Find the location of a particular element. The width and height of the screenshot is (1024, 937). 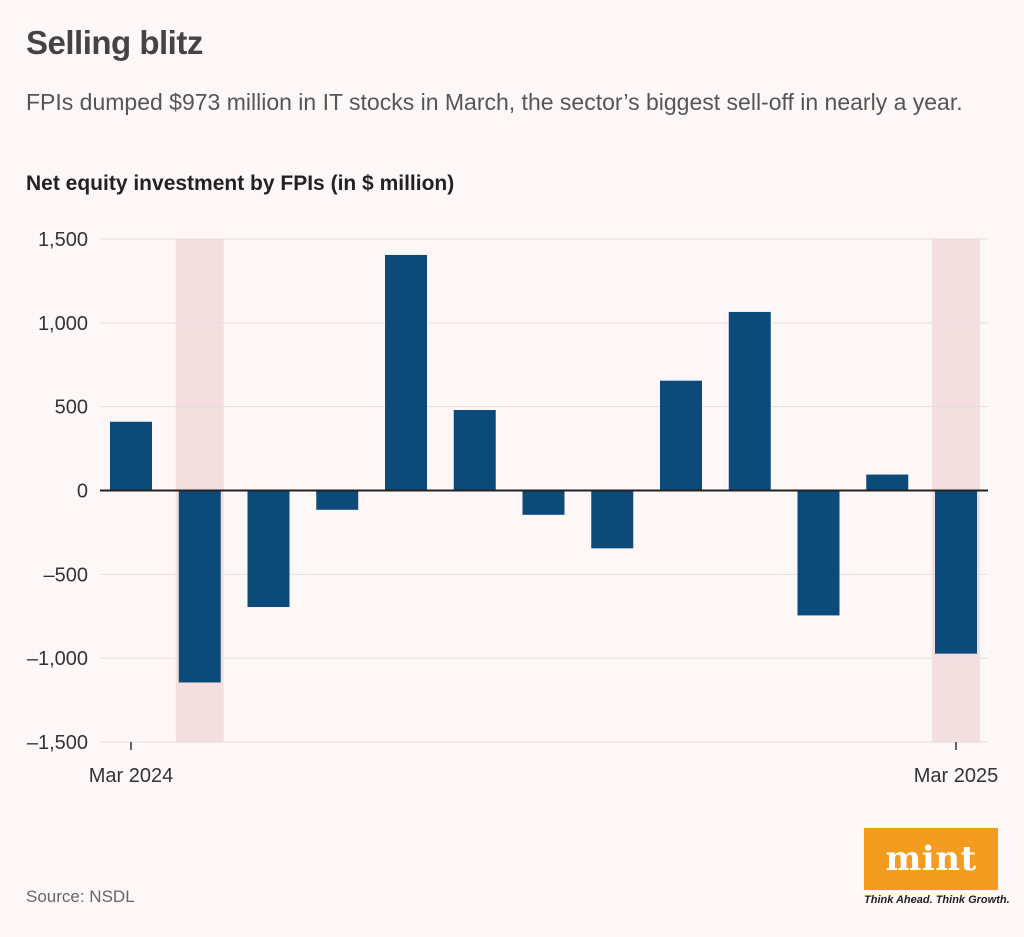

y-tick-label: 500 is located at coordinates (71, 408).